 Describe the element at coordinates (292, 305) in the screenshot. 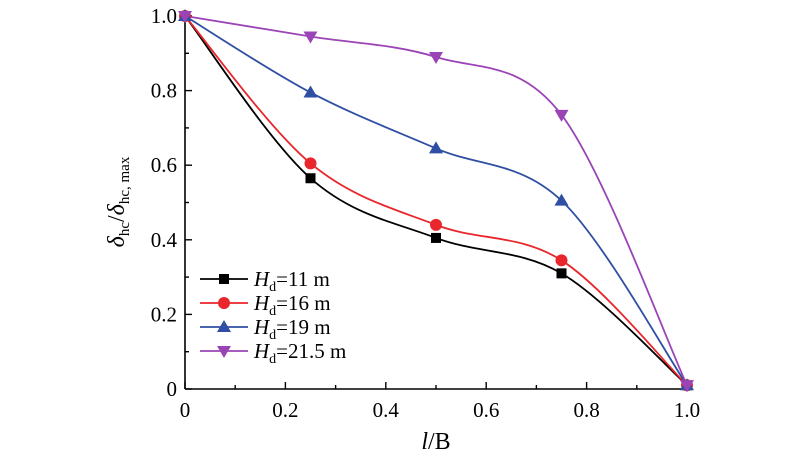

I see `legend-label: Hd=16 m` at that location.